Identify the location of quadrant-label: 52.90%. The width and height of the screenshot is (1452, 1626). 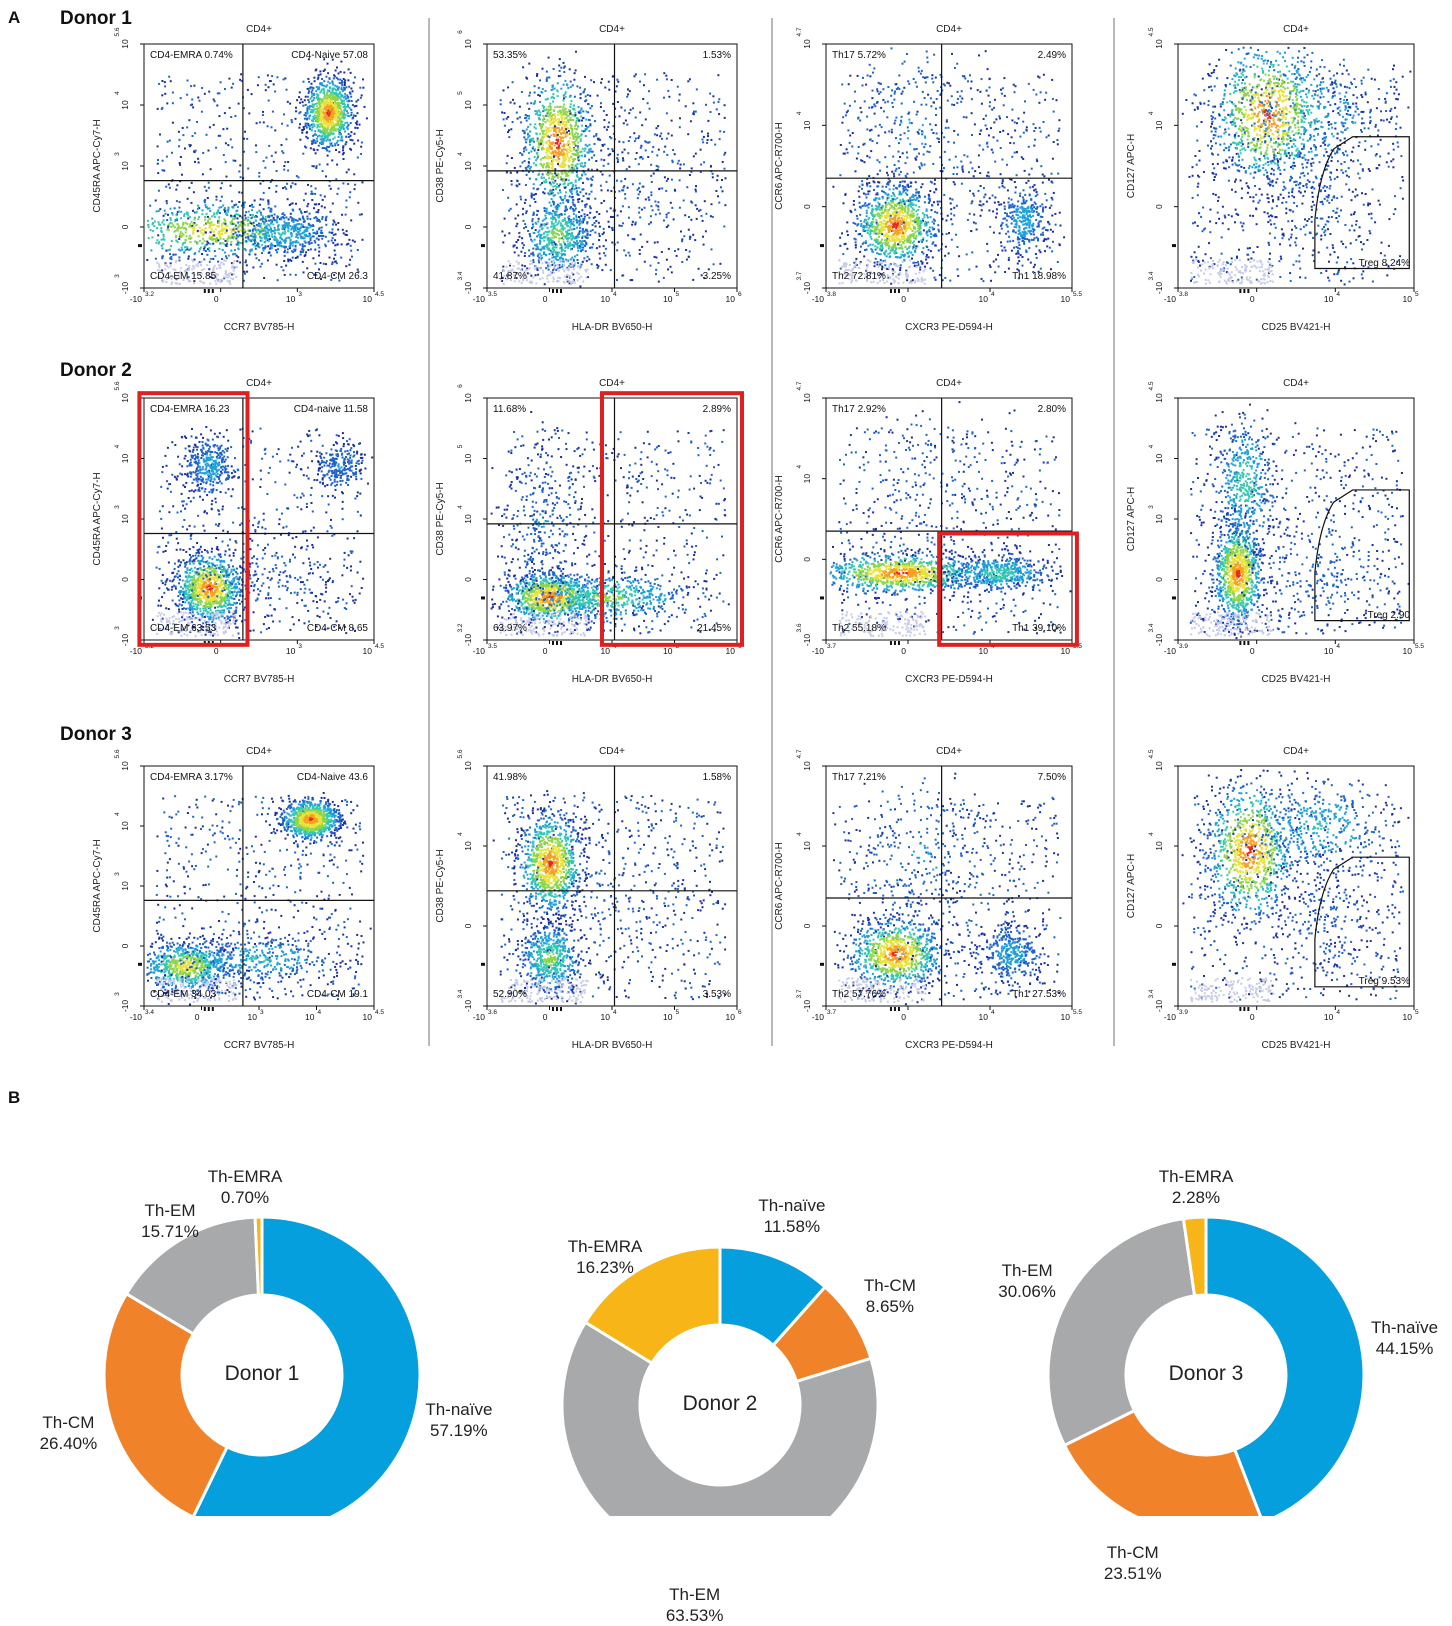
(510, 994).